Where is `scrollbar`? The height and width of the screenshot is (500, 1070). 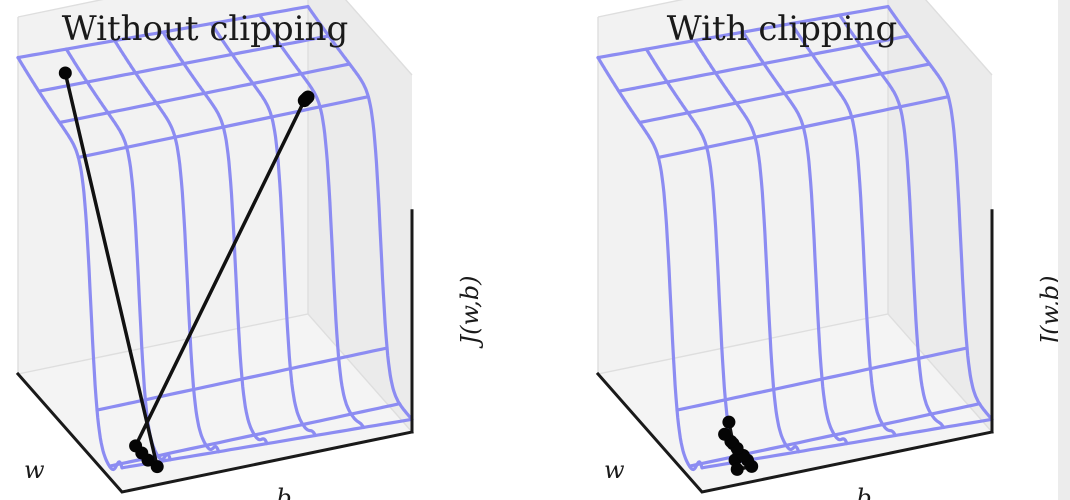
scrollbar is located at coordinates (1064, 250).